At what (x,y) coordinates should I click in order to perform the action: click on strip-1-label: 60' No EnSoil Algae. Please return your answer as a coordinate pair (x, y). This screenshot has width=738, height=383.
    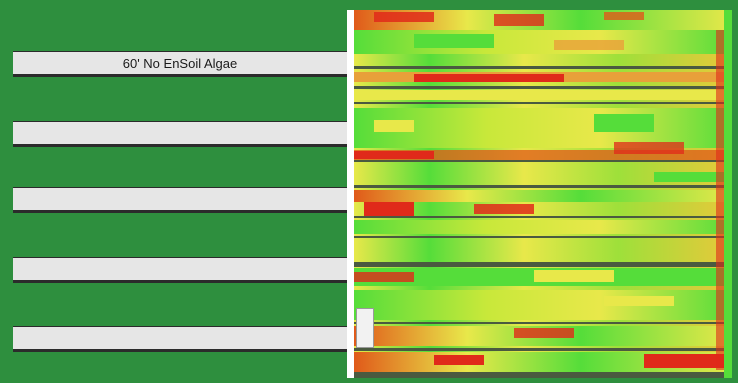
    Looking at the image, I should click on (180, 63).